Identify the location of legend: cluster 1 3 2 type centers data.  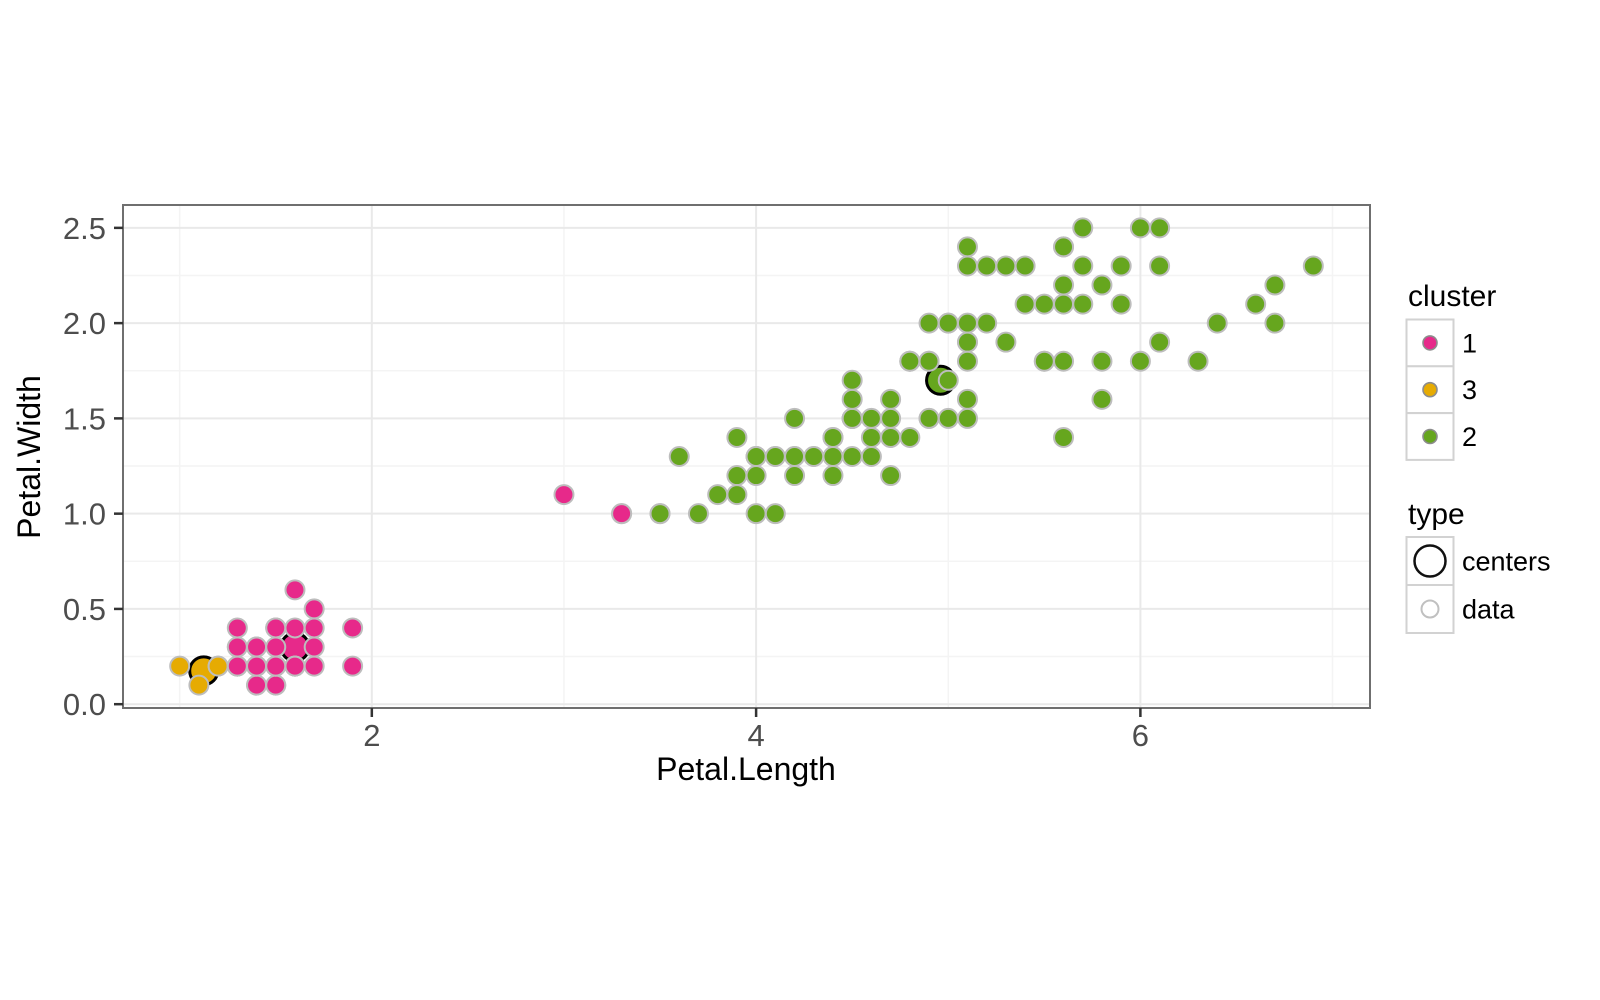
(1478, 457).